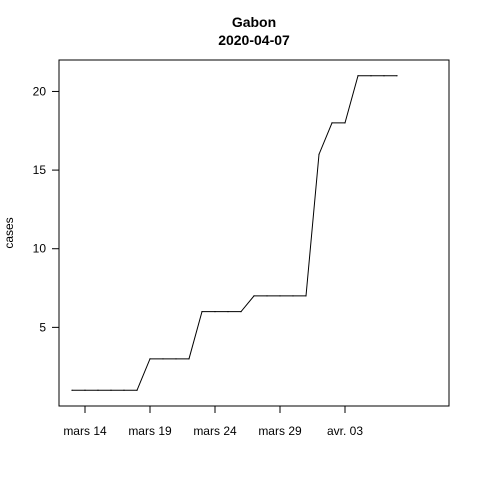 The width and height of the screenshot is (480, 480). What do you see at coordinates (85, 431) in the screenshot?
I see `x-tick-label: mars 14` at bounding box center [85, 431].